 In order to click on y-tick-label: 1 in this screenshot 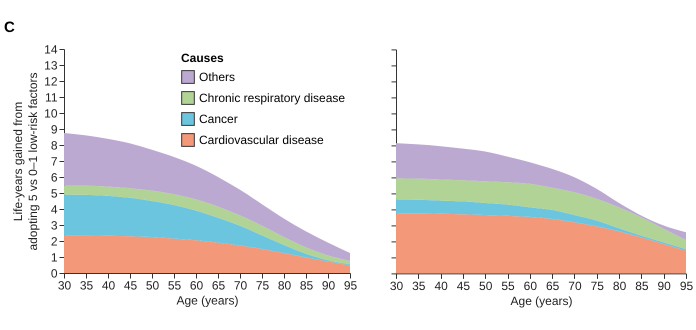, I will do `click(54, 257)`.